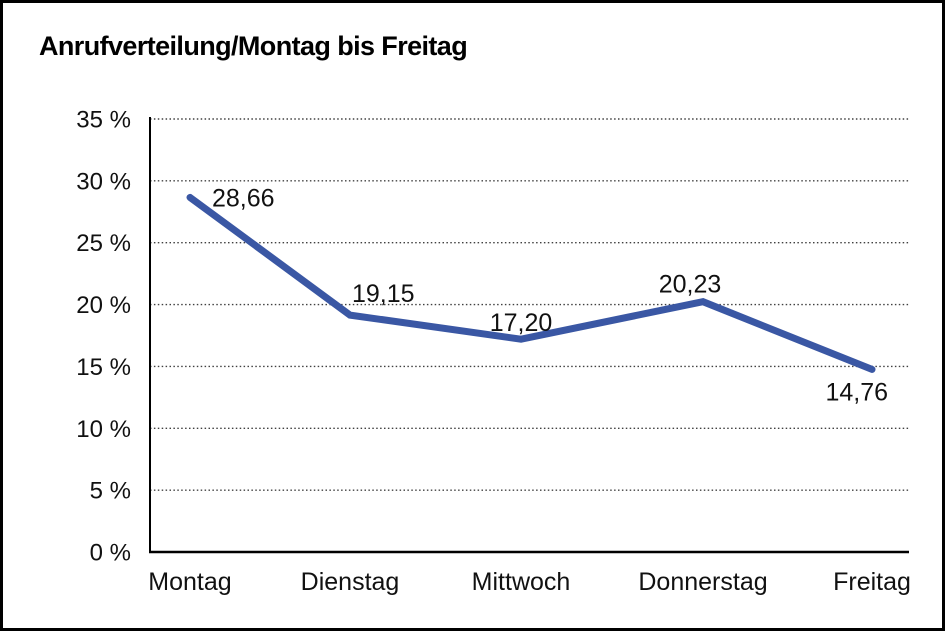 This screenshot has height=631, width=945. I want to click on x-category-label: Montag, so click(189, 582).